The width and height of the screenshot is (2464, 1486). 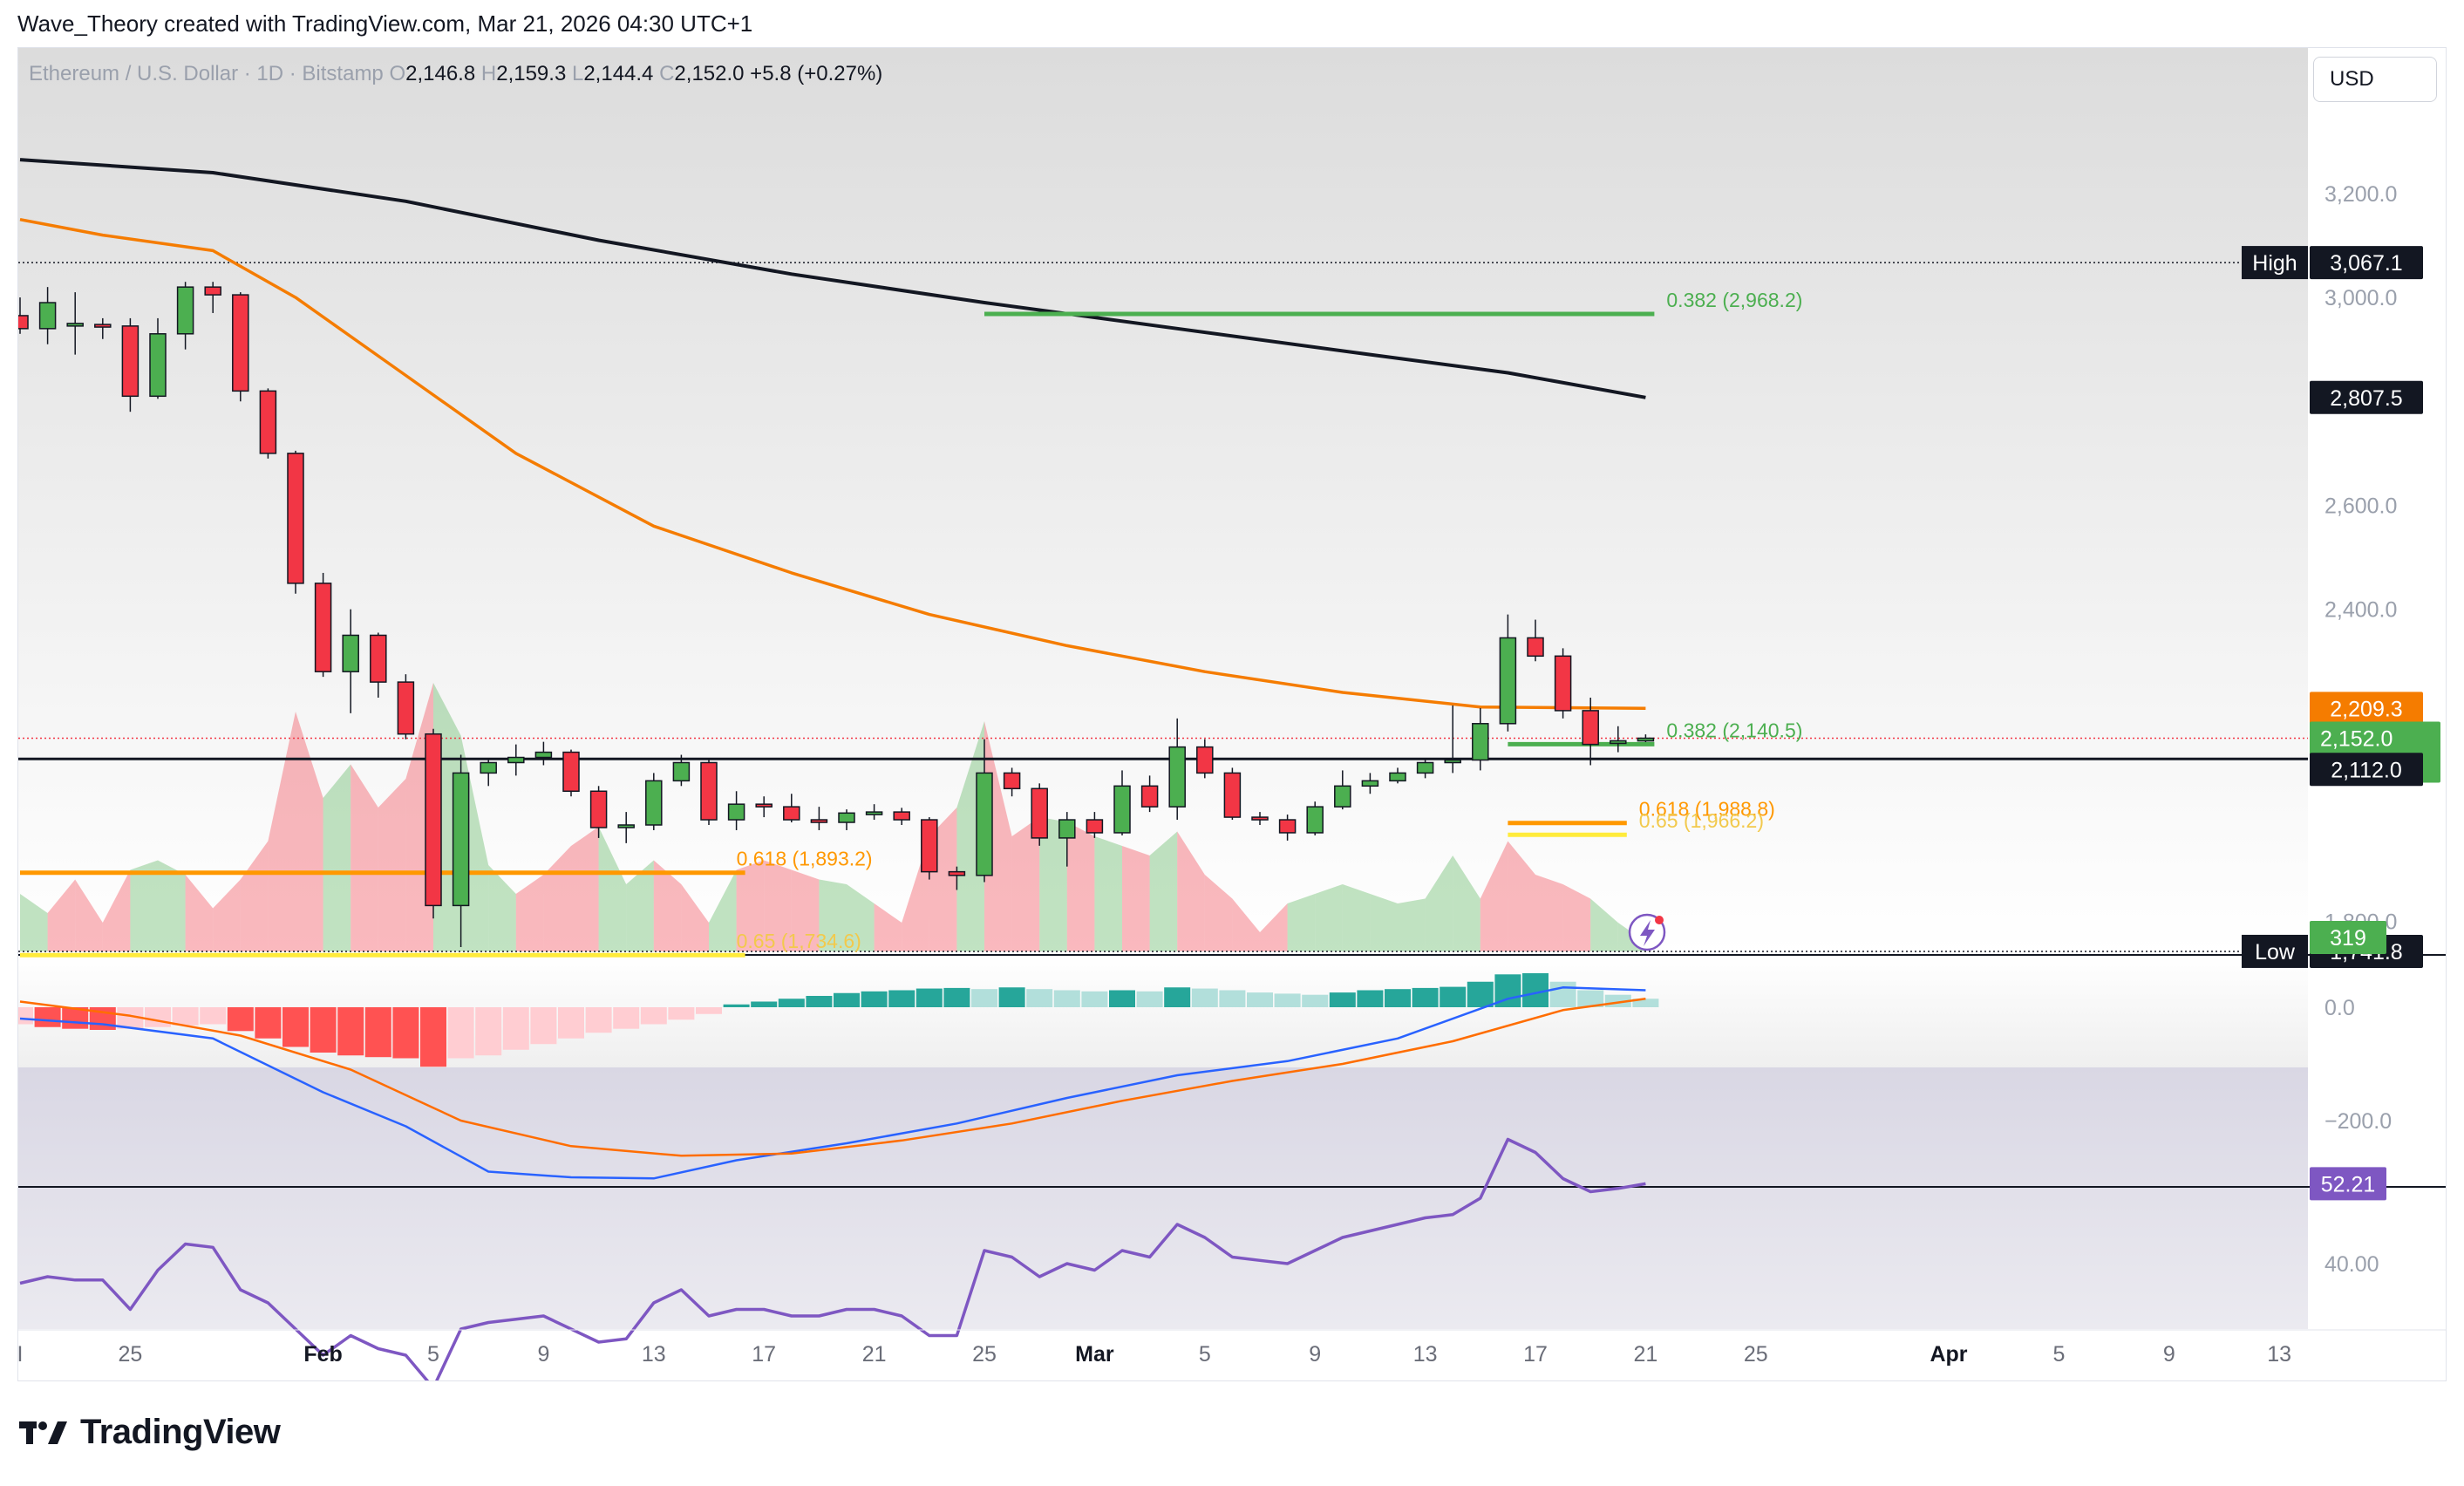 What do you see at coordinates (1315, 1354) in the screenshot?
I see `time-axis-tick: 9` at bounding box center [1315, 1354].